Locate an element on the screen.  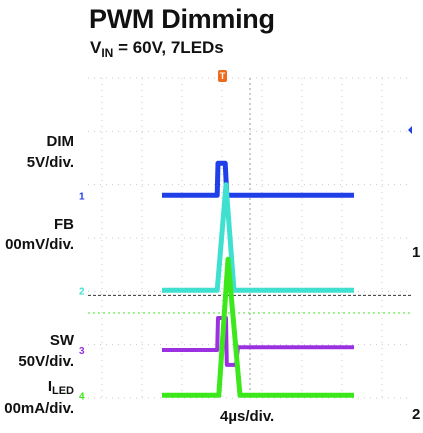
subtitle-prefix: V is located at coordinates (96, 47).